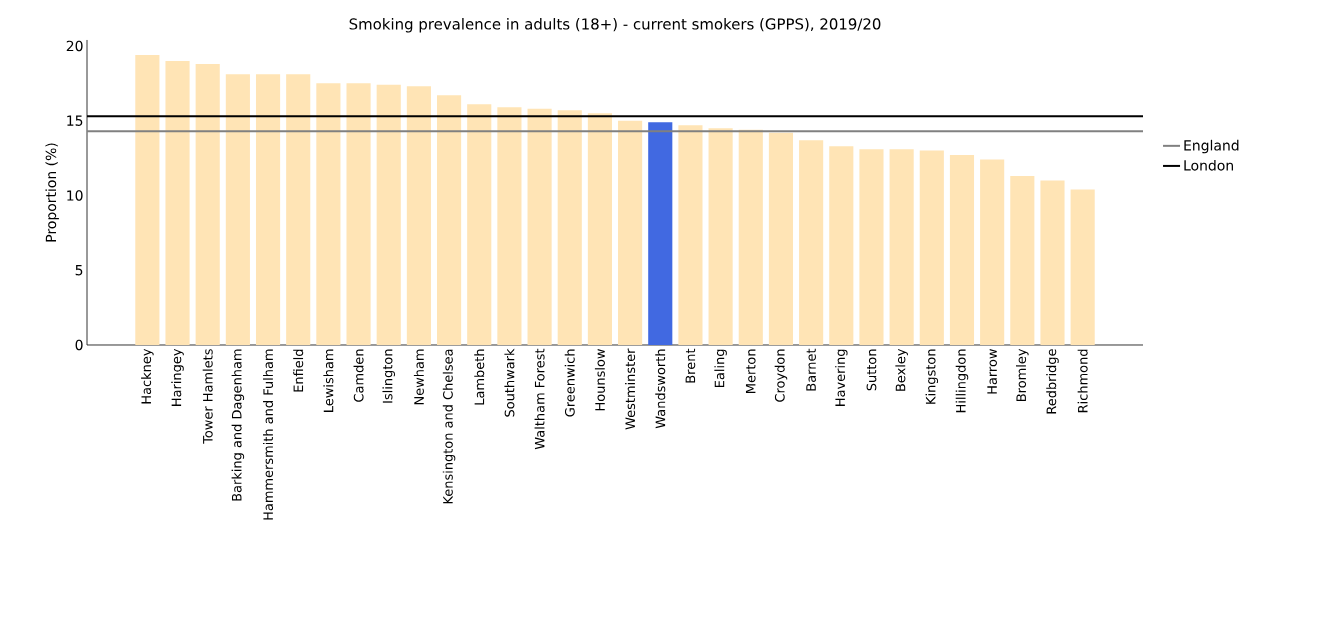 The height and width of the screenshot is (633, 1327). Describe the element at coordinates (539, 399) in the screenshot. I see `x-tick-label: Waltham Forest` at that location.